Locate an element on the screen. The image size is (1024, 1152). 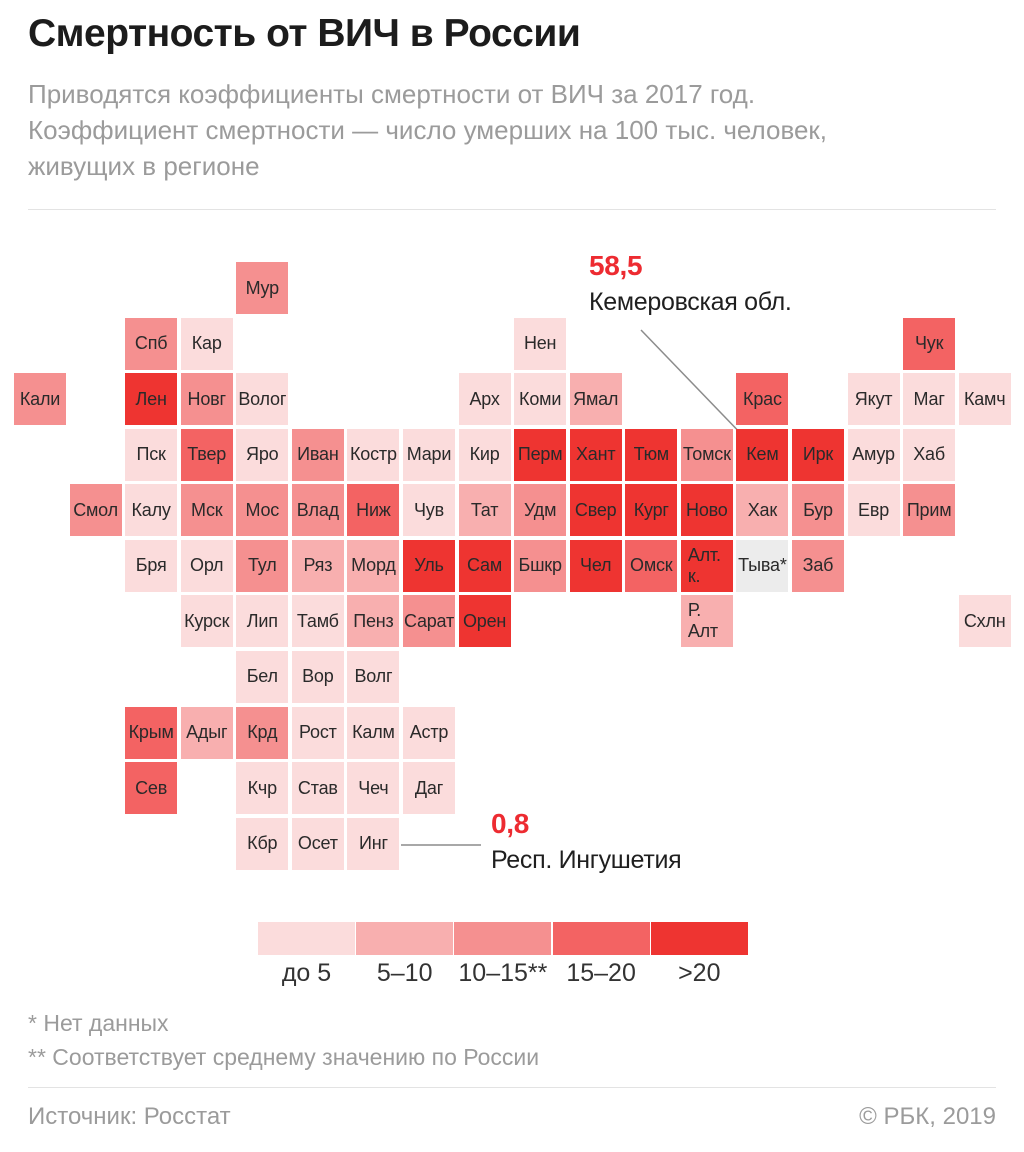
region-tile-евр: Евр is located at coordinates (873, 510).